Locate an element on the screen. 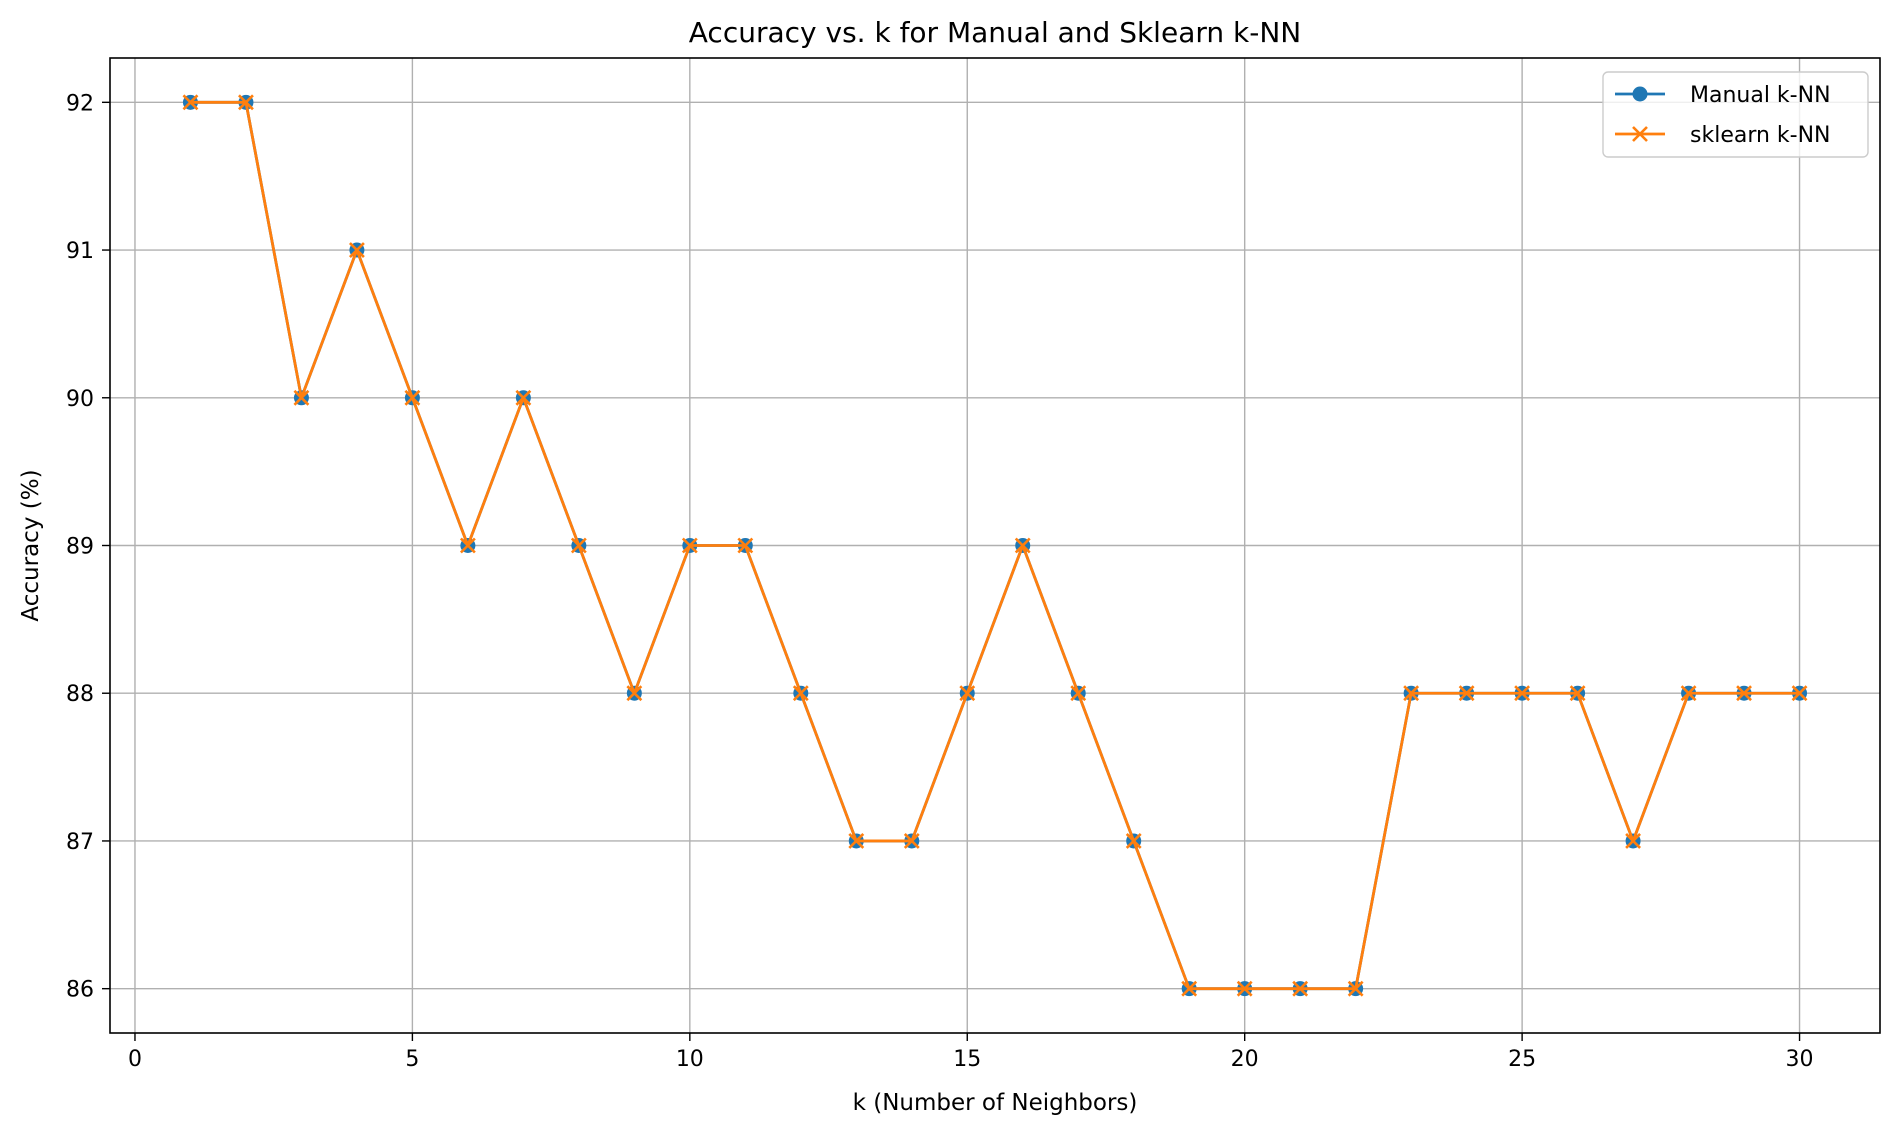 This screenshot has width=1900, height=1132. y-tick-label: 89 is located at coordinates (80, 547).